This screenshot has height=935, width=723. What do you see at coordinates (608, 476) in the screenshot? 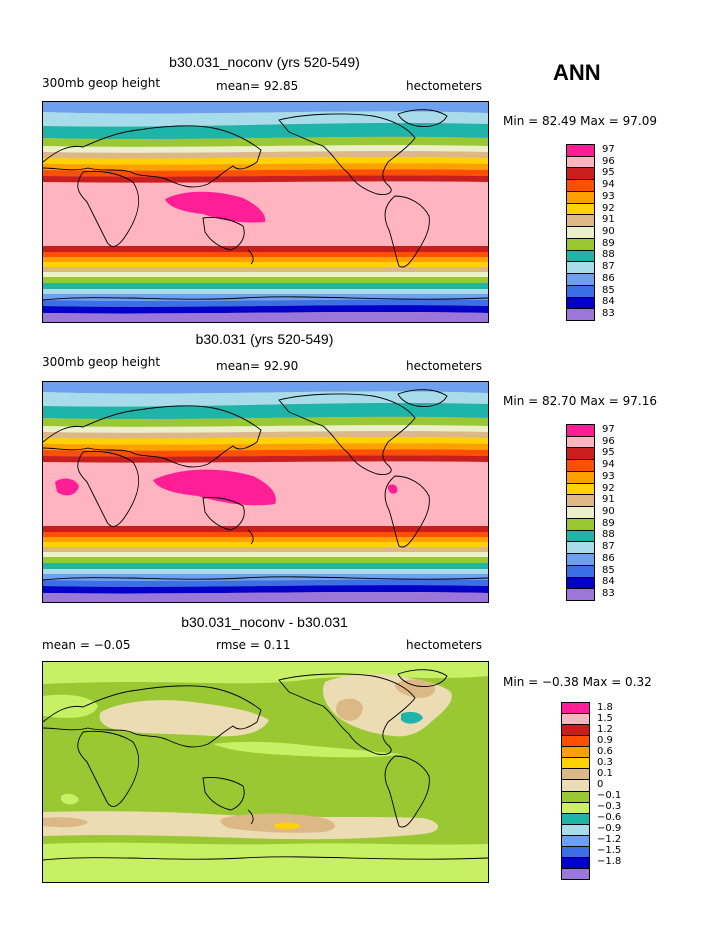
I see `colorbar-label: 93` at bounding box center [608, 476].